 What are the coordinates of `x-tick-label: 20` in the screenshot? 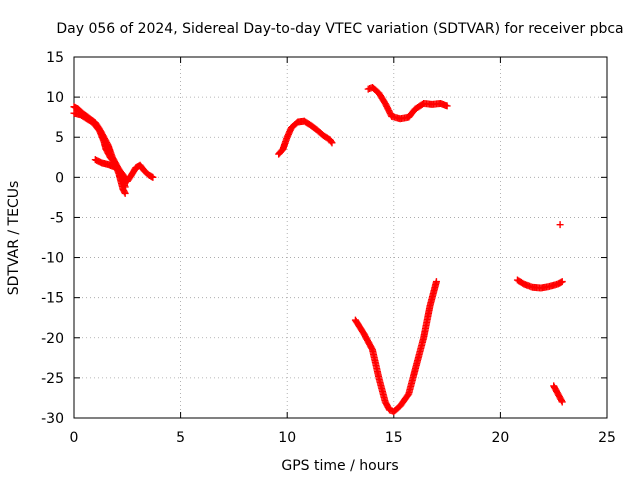 It's located at (500, 438).